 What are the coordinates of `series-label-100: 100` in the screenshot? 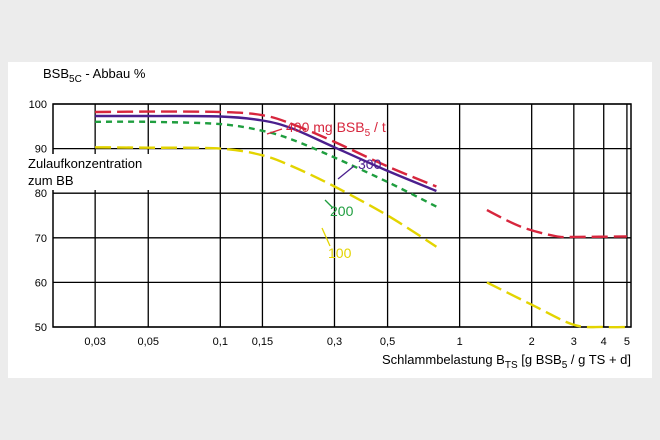 It's located at (340, 253).